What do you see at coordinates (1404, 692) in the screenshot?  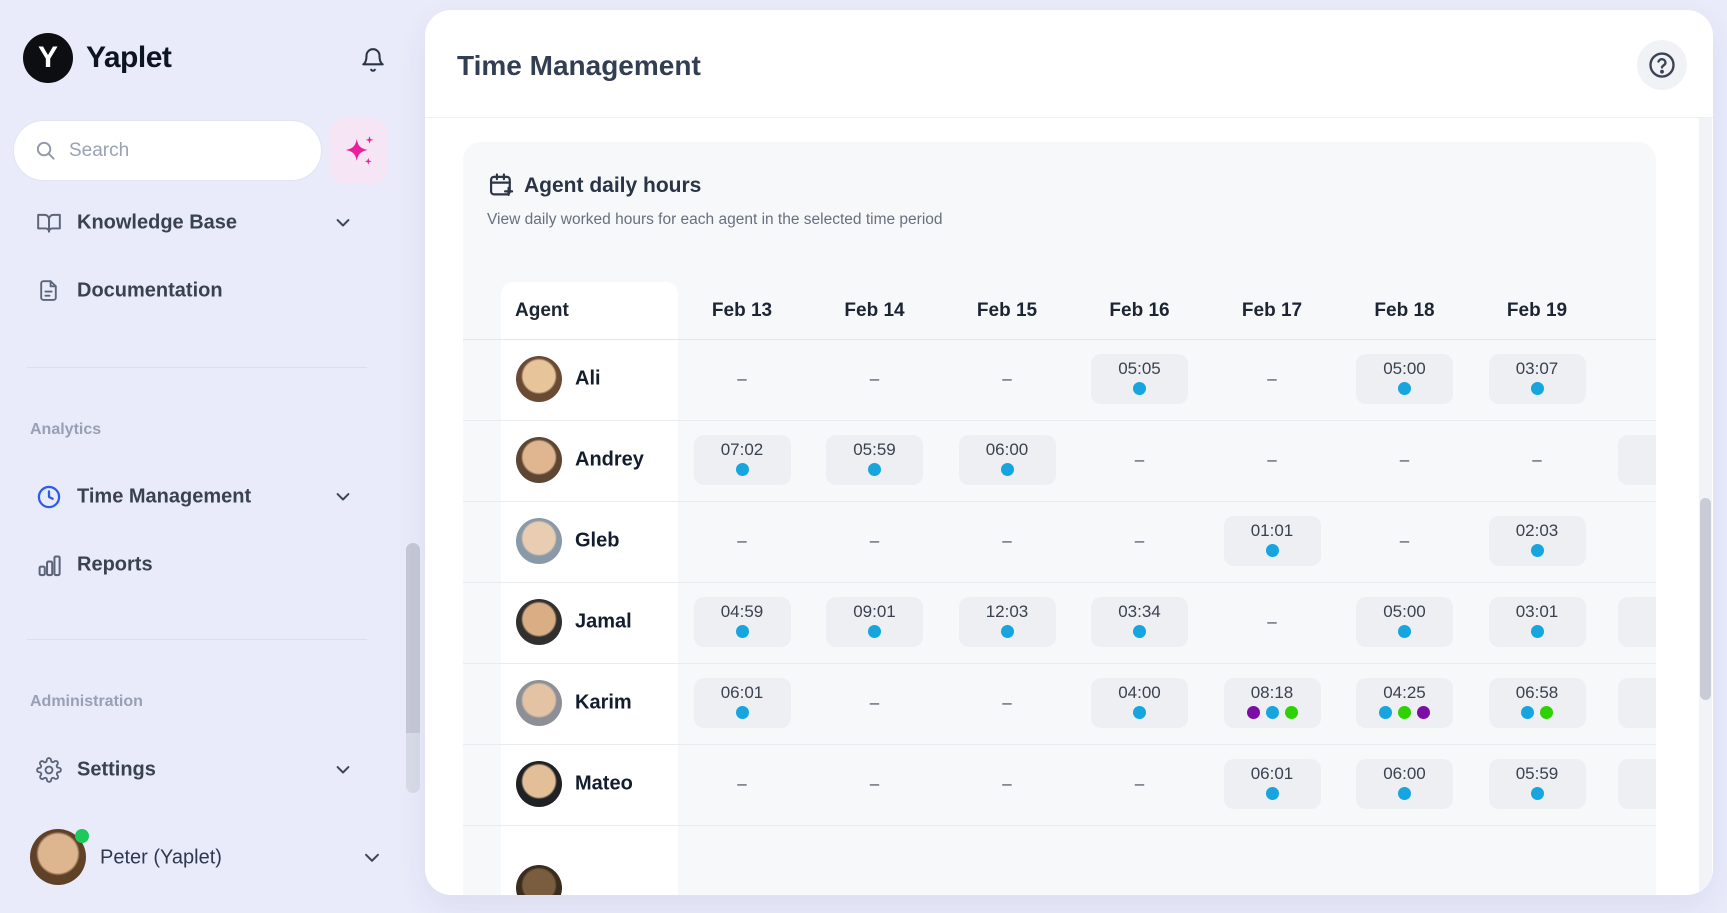 I see `worked-time: 04:25` at bounding box center [1404, 692].